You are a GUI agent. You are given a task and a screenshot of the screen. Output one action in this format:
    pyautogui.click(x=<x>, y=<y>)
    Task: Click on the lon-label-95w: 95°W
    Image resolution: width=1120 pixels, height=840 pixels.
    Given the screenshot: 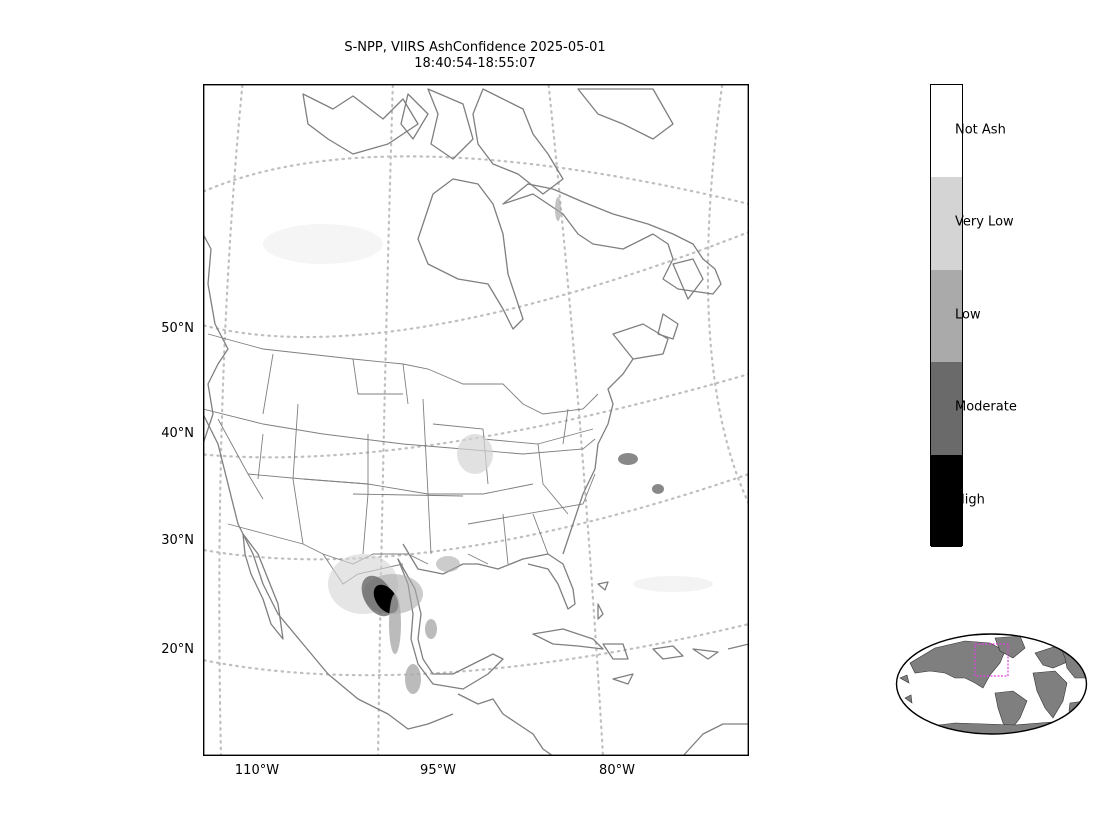 What is the action you would take?
    pyautogui.click(x=438, y=770)
    